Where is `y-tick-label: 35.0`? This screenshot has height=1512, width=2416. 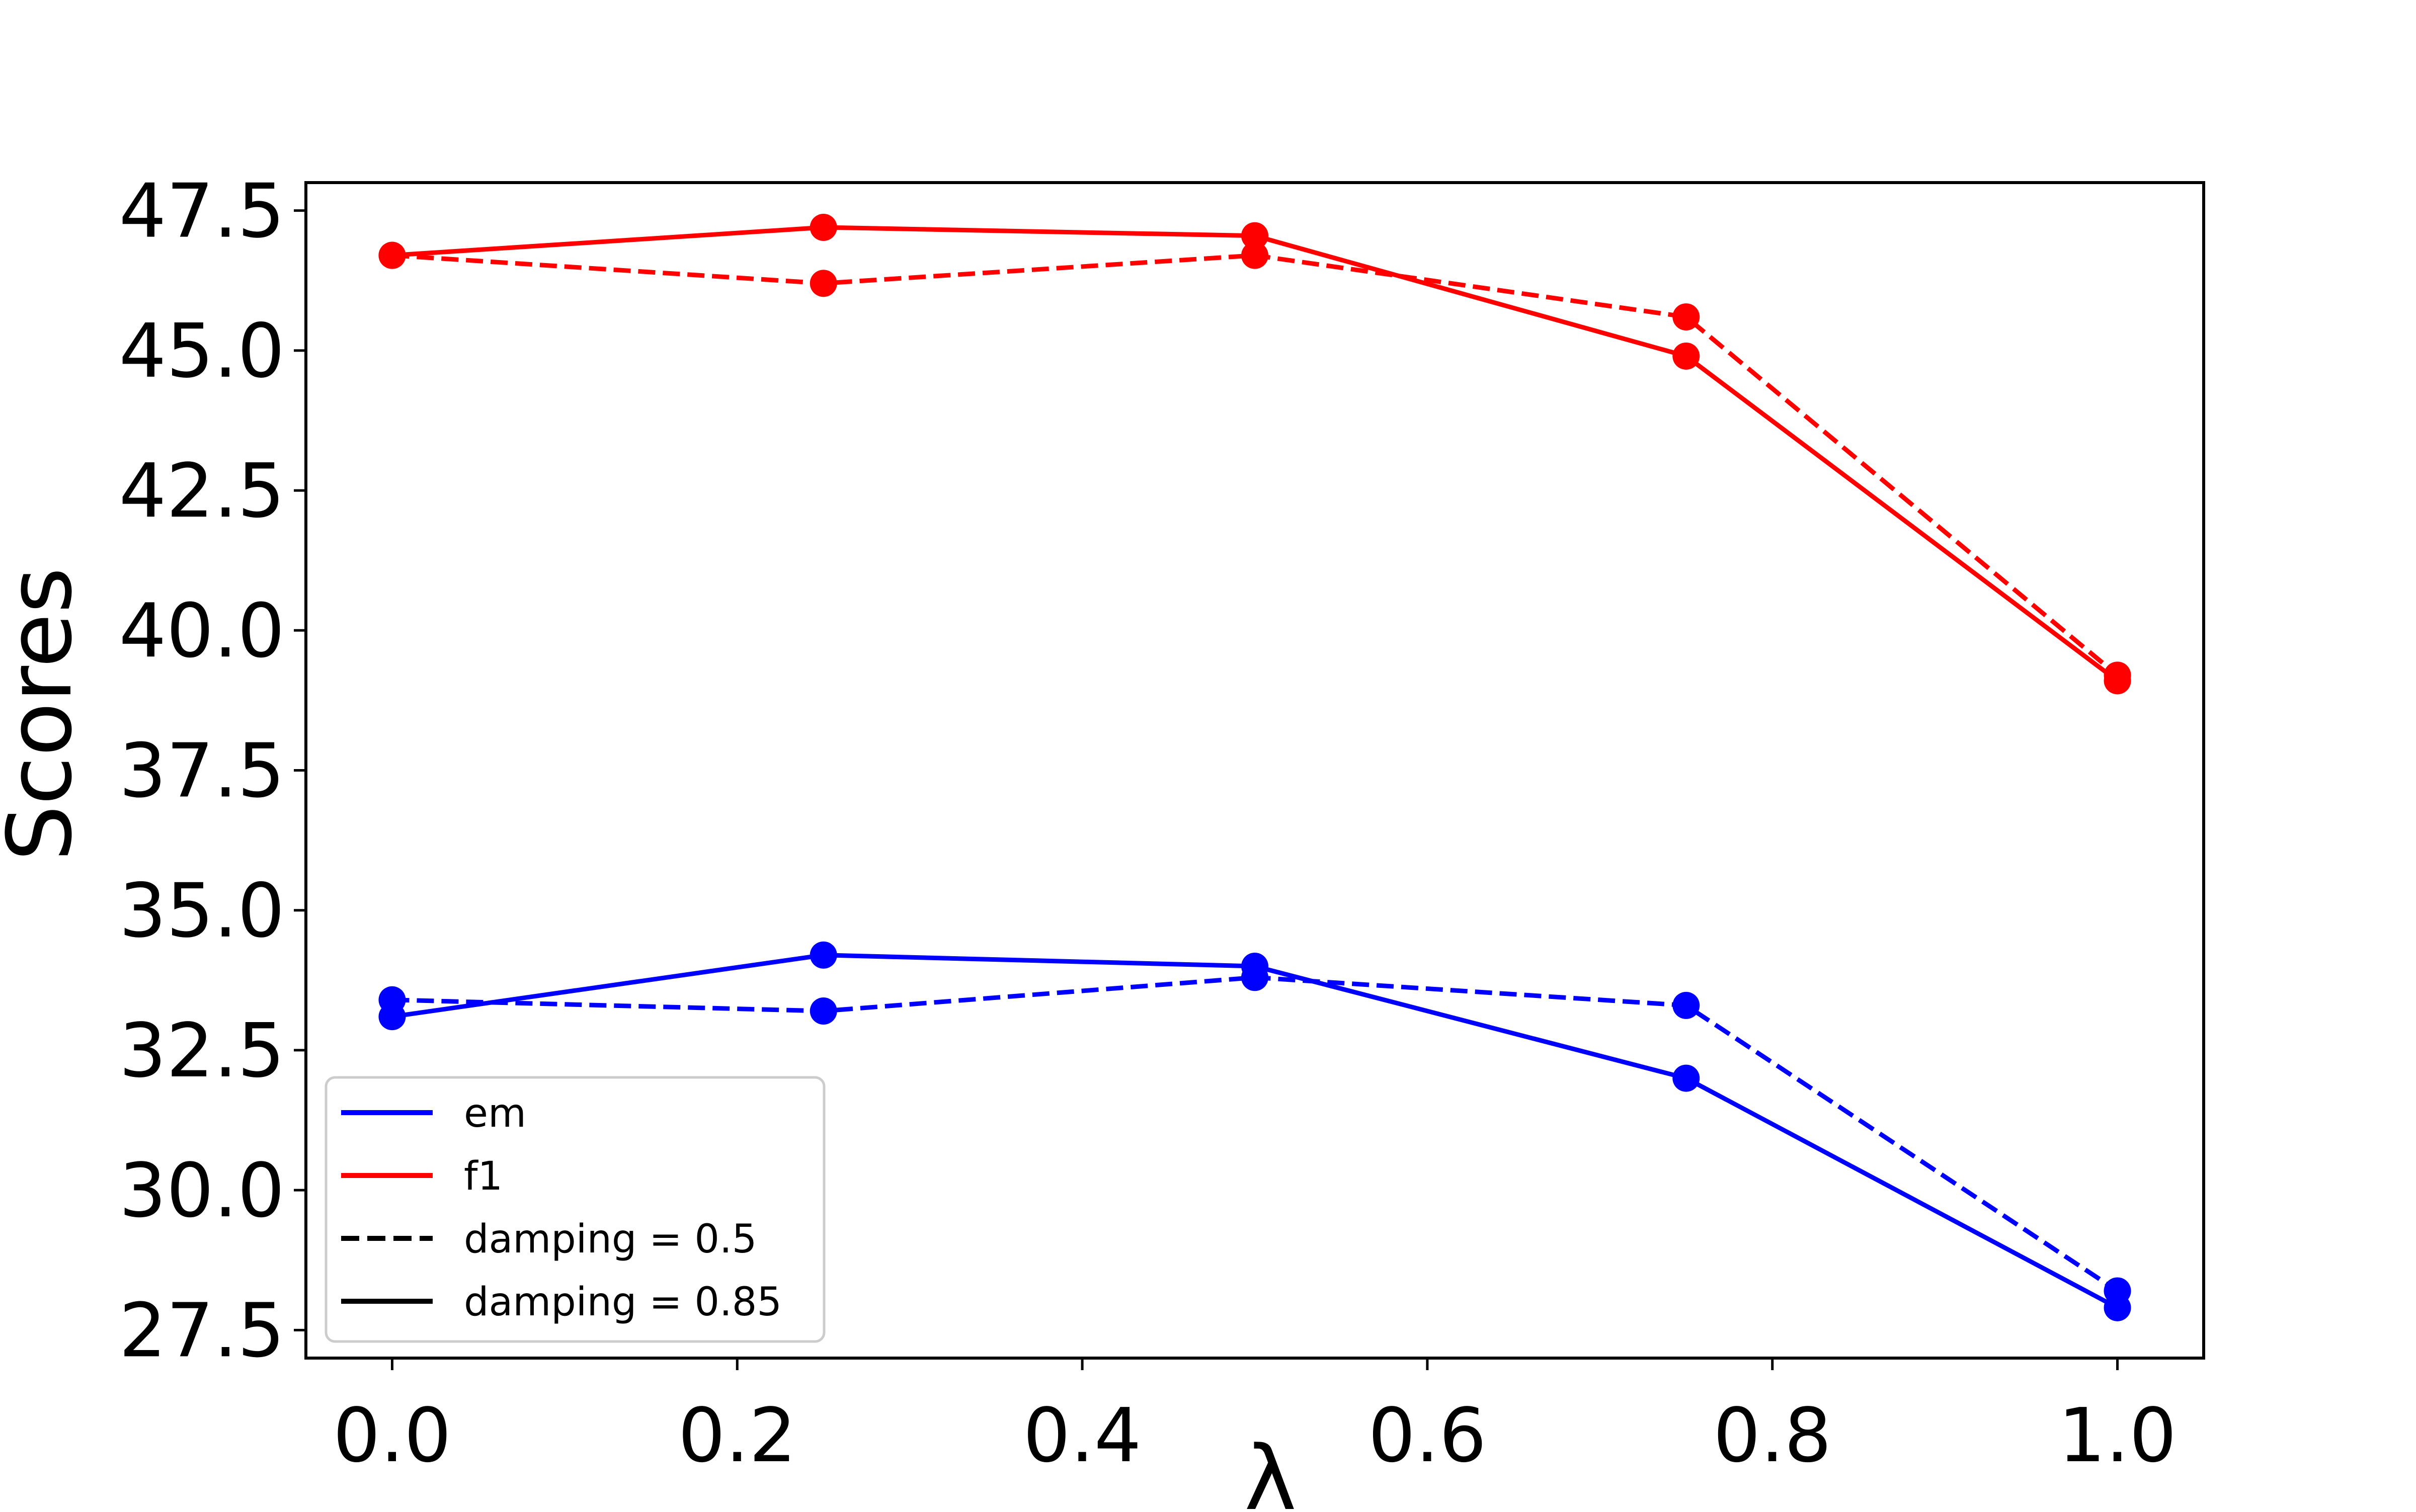 y-tick-label: 35.0 is located at coordinates (202, 911).